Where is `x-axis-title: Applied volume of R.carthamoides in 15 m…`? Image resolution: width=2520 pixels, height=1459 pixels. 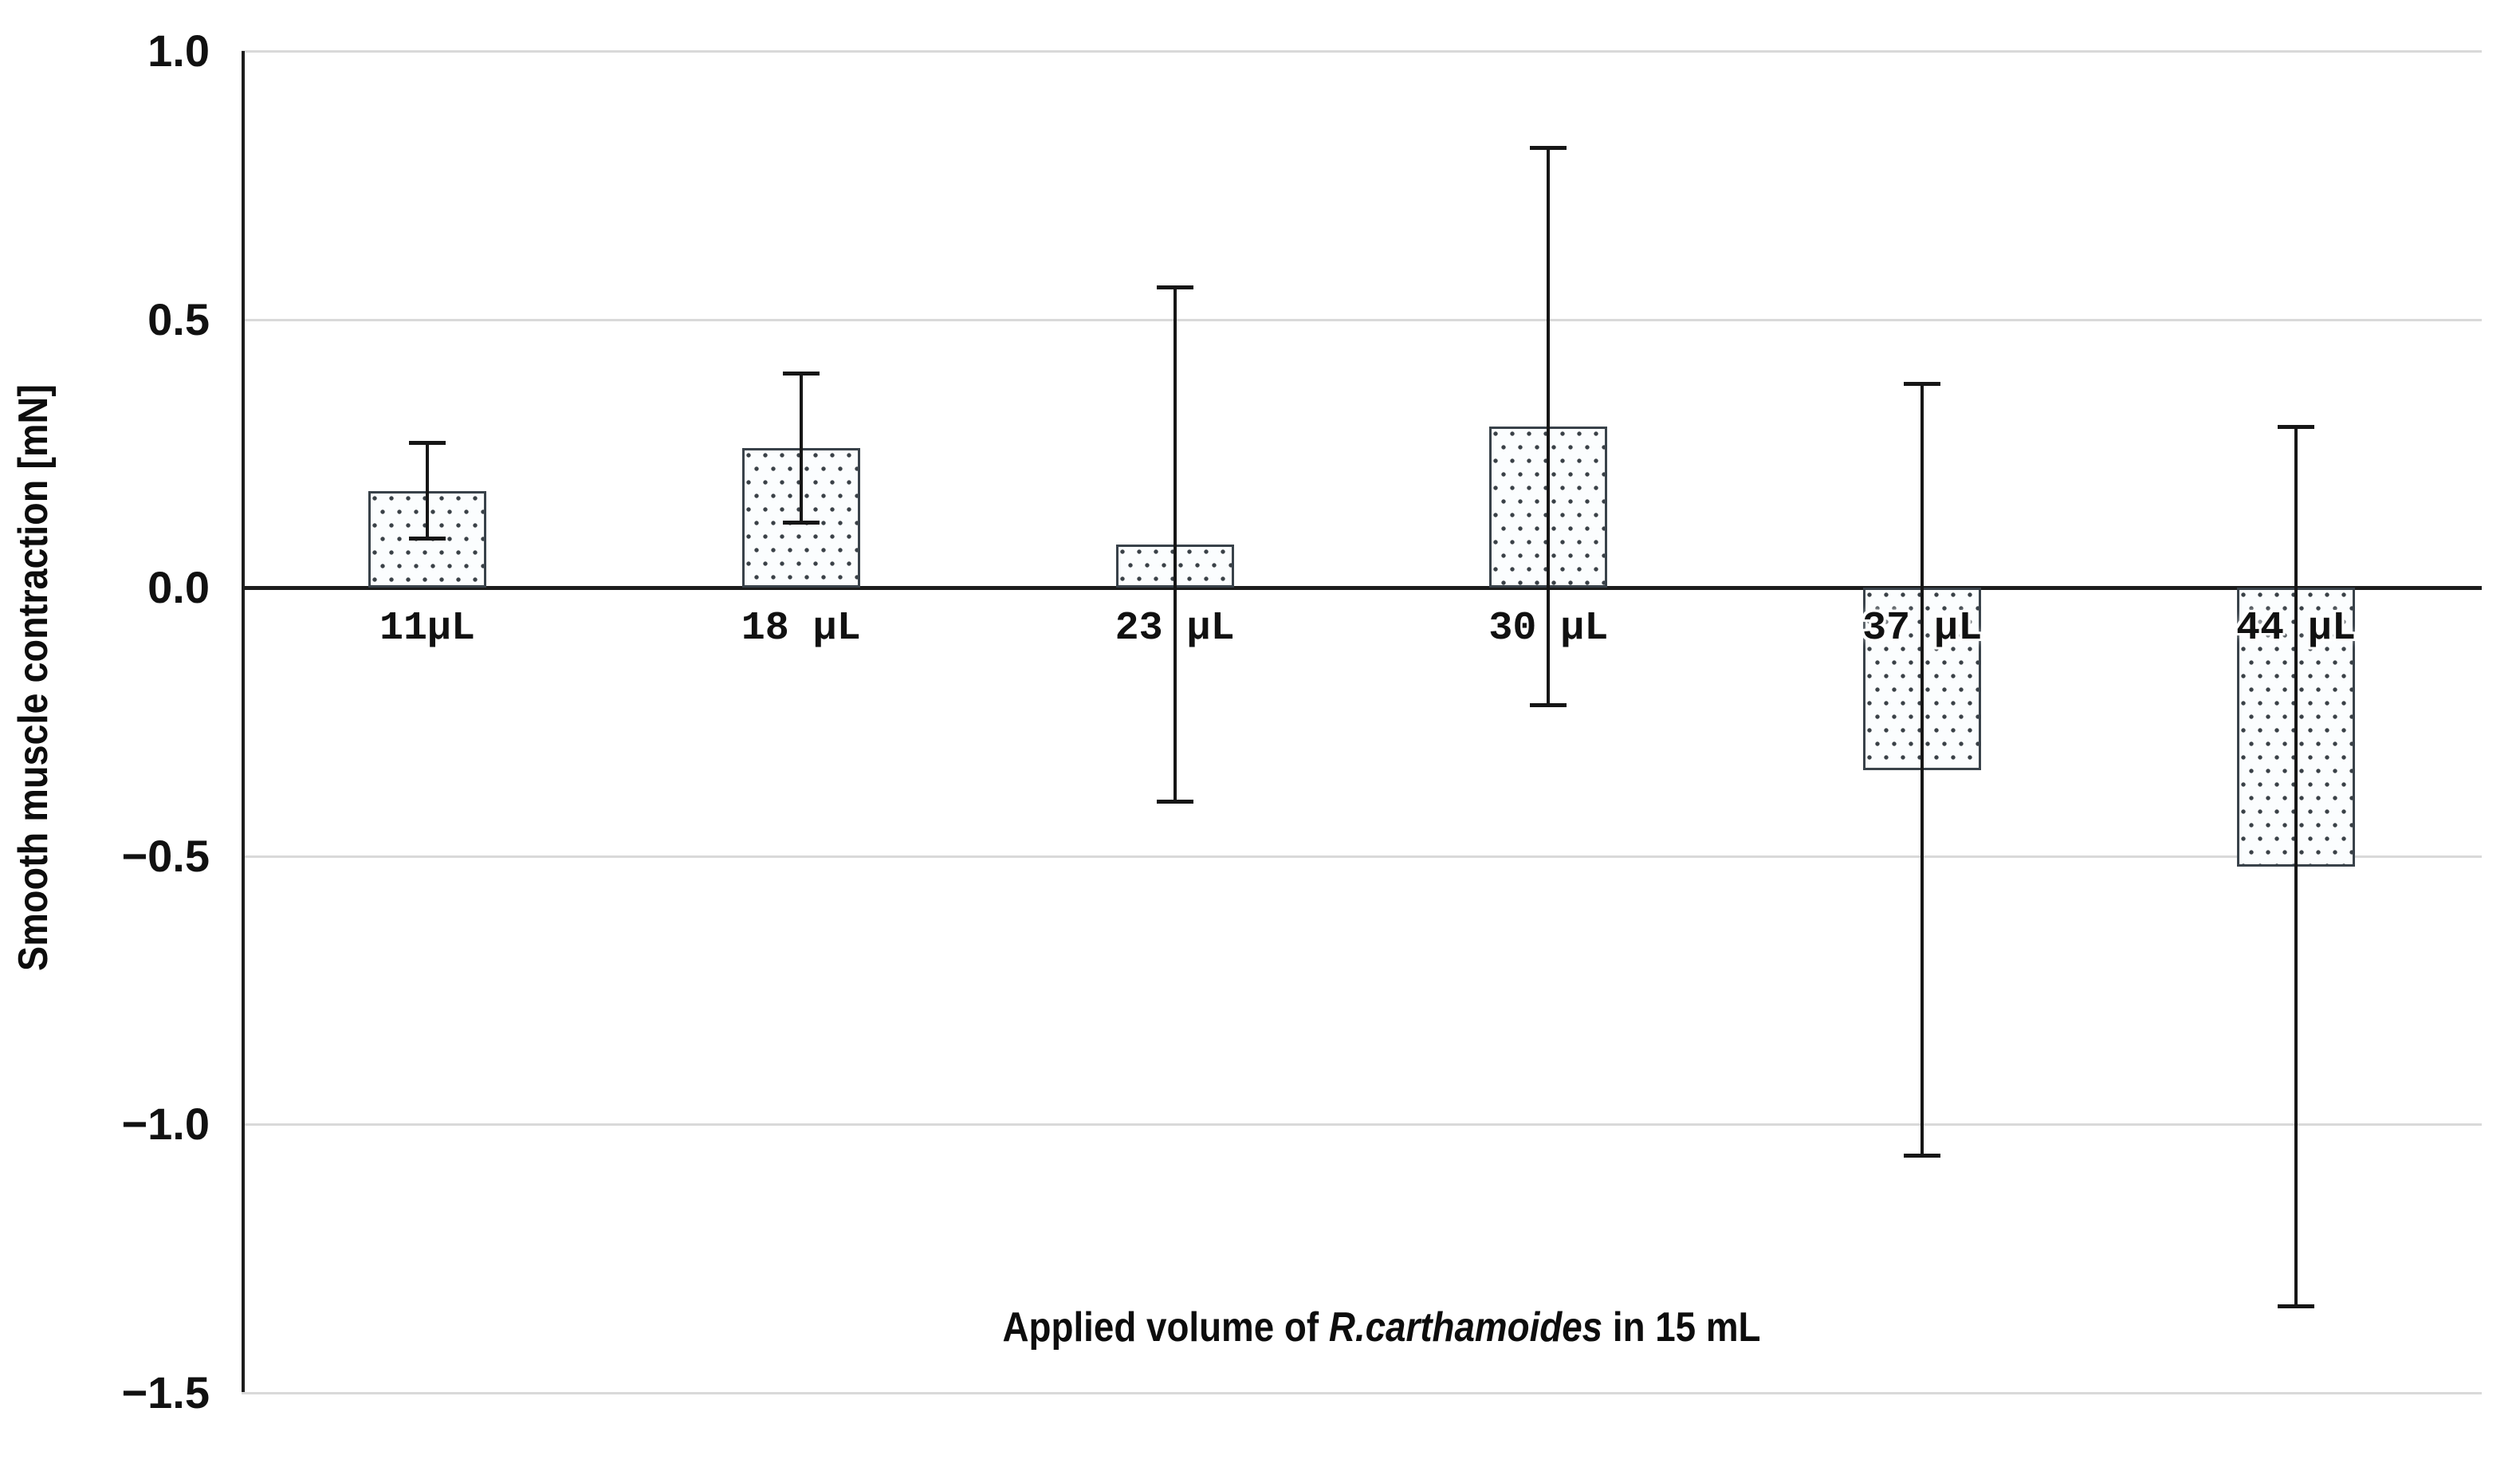
x-axis-title: Applied volume of R.carthamoides in 15 m… is located at coordinates (1381, 1327).